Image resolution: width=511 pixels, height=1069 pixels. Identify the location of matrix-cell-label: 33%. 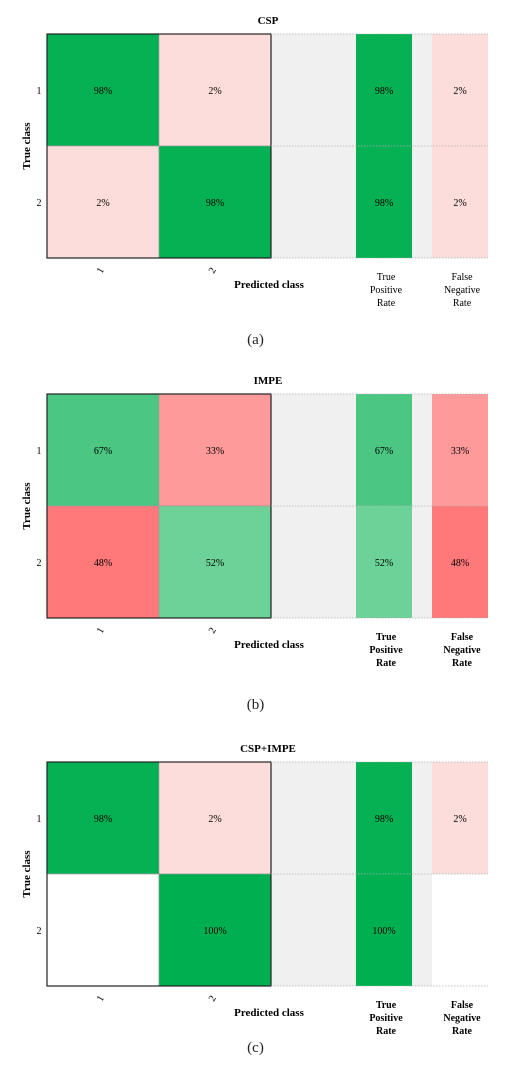
(215, 451).